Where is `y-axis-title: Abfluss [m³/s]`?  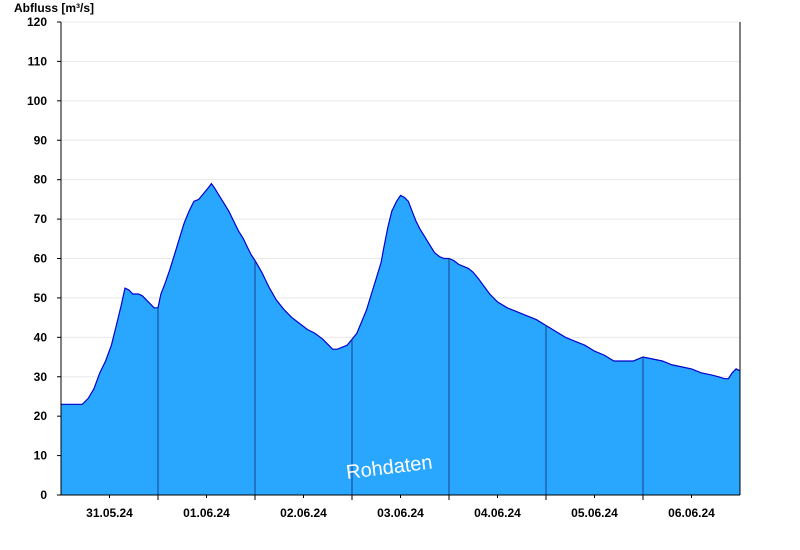
y-axis-title: Abfluss [m³/s] is located at coordinates (54, 8).